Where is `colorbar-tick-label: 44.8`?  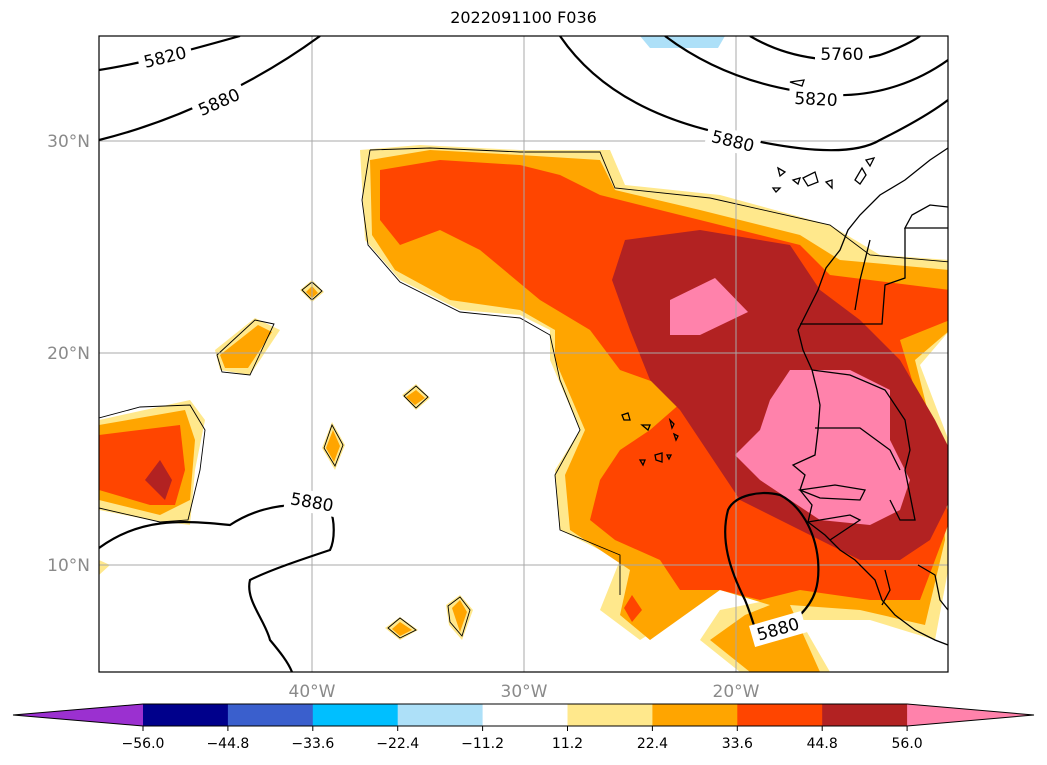
colorbar-tick-label: 44.8 is located at coordinates (822, 744).